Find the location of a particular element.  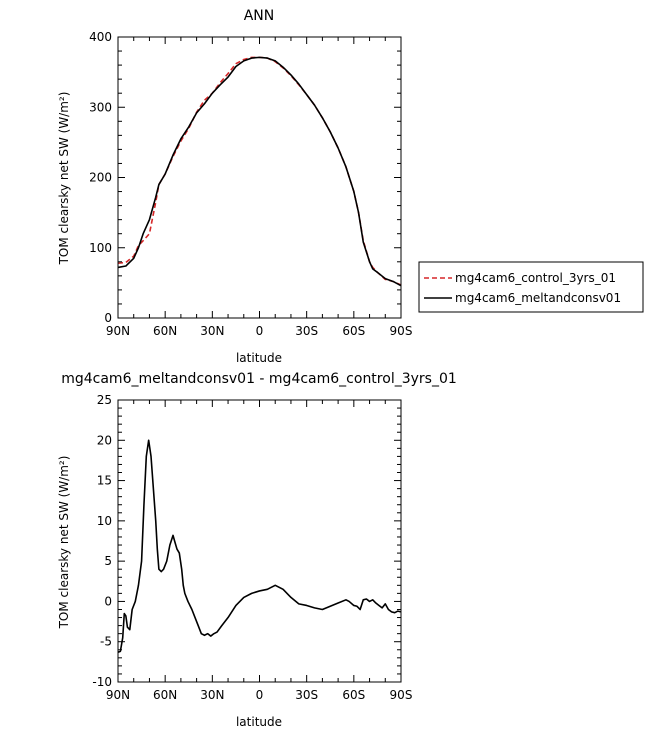

top-x-tick-label: 60N is located at coordinates (165, 331).